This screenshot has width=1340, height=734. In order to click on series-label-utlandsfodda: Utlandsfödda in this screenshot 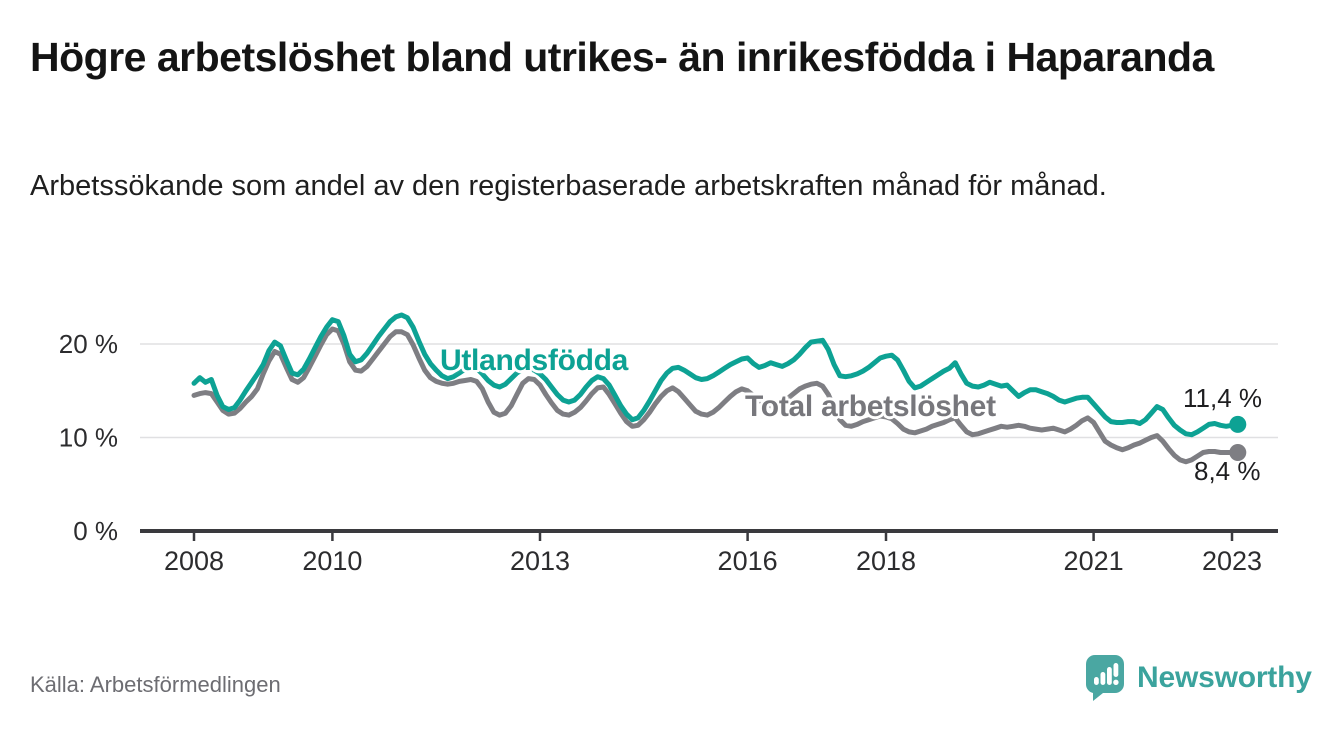, I will do `click(534, 360)`.